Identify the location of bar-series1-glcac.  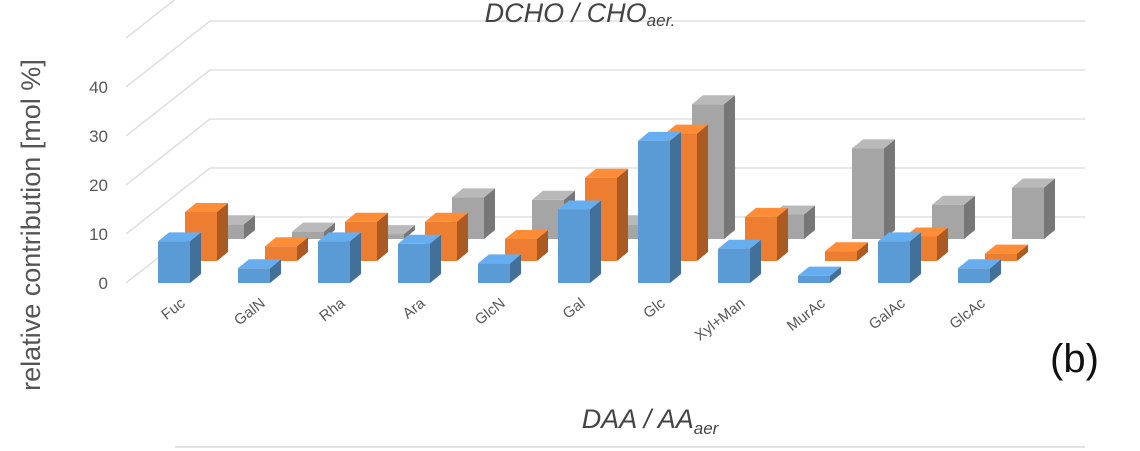
(979, 271).